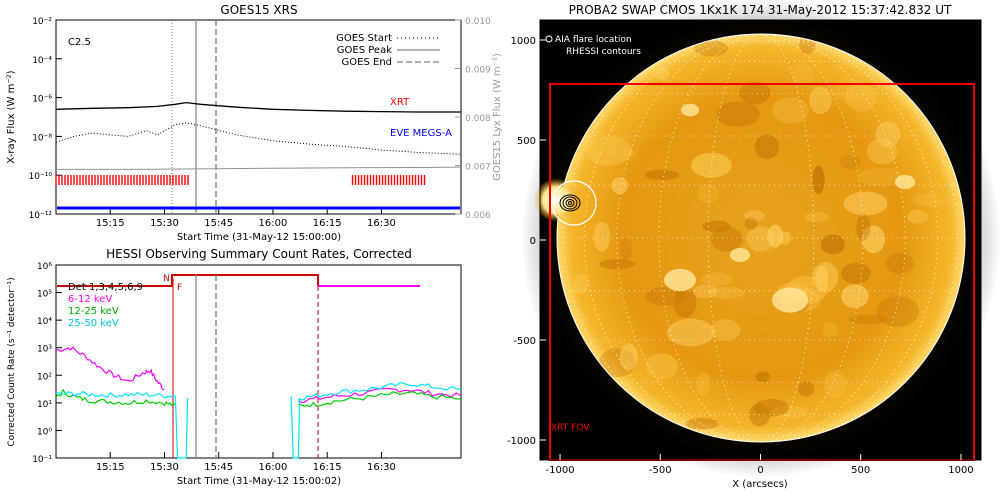  I want to click on goes-y-axis-label: X-ray Flux (W m⁻²), so click(11, 116).